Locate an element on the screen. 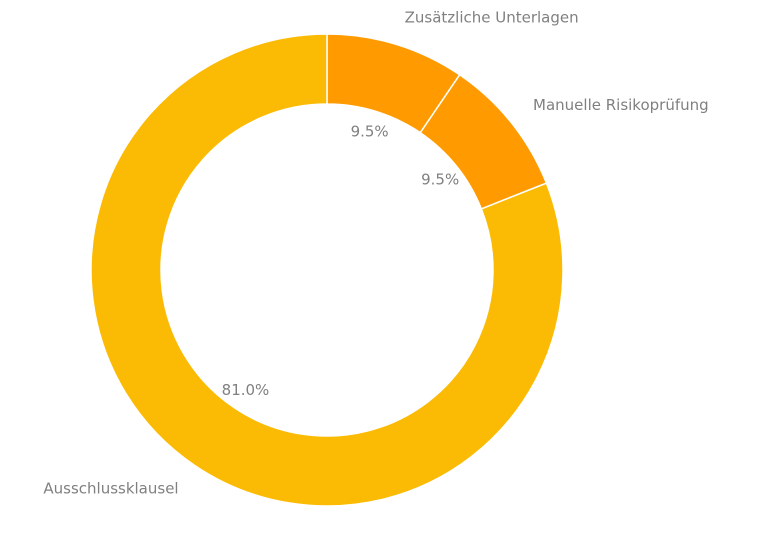 This screenshot has width=768, height=541. pct-label-ausschlussklausel: 81.0% is located at coordinates (246, 390).